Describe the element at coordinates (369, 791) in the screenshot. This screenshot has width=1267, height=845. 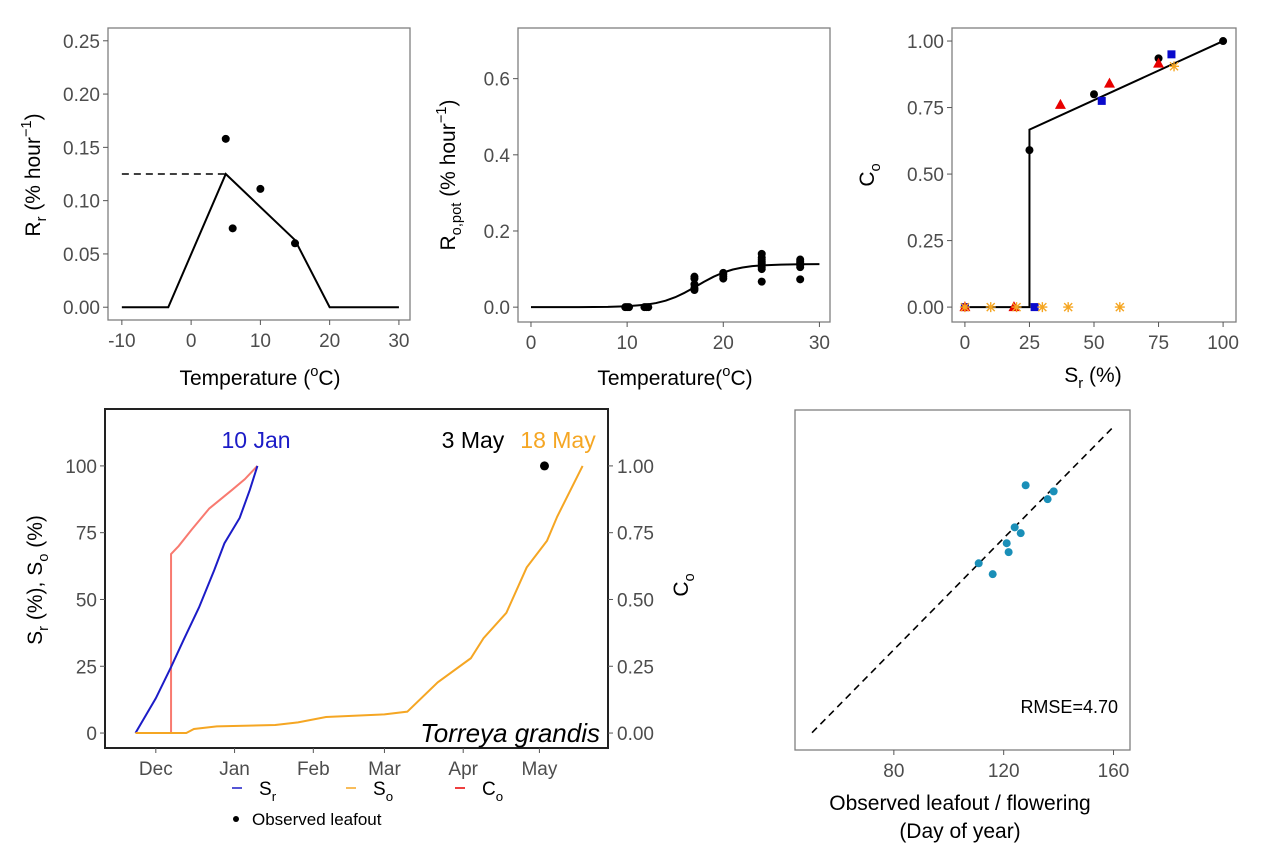
I see `panel4-legend-item: So` at that location.